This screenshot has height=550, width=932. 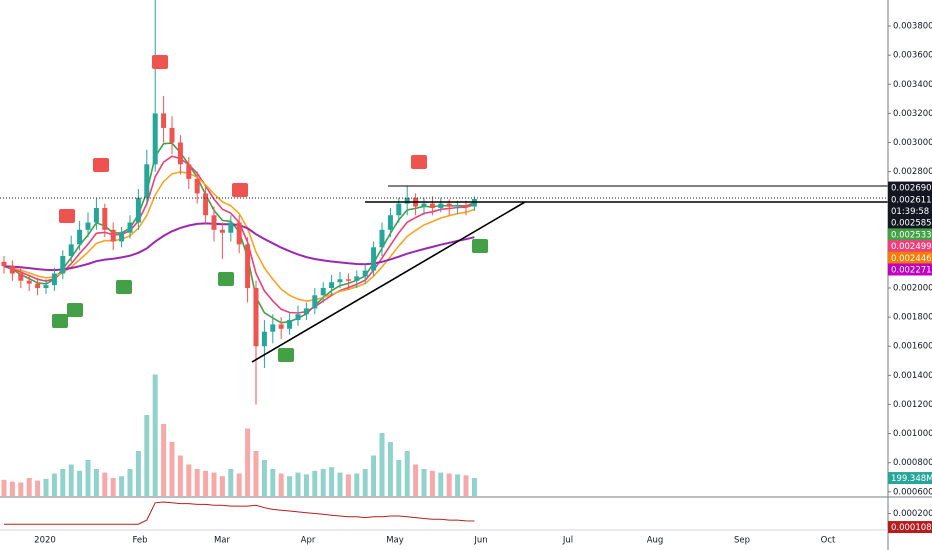 What do you see at coordinates (828, 541) in the screenshot?
I see `x-tick-label: Oct` at bounding box center [828, 541].